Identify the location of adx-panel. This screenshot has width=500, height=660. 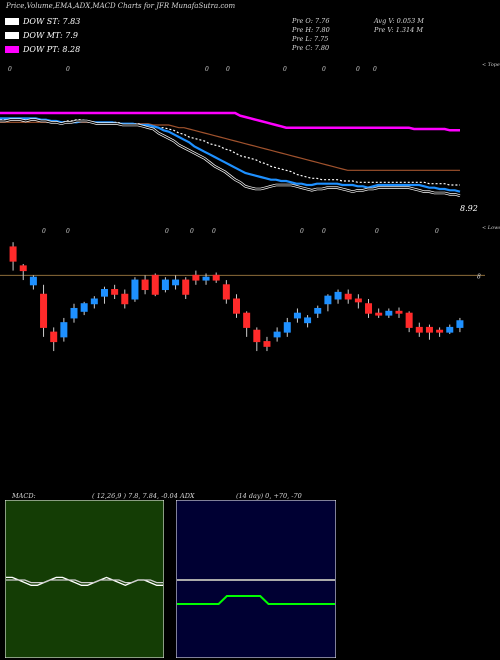
(256, 579).